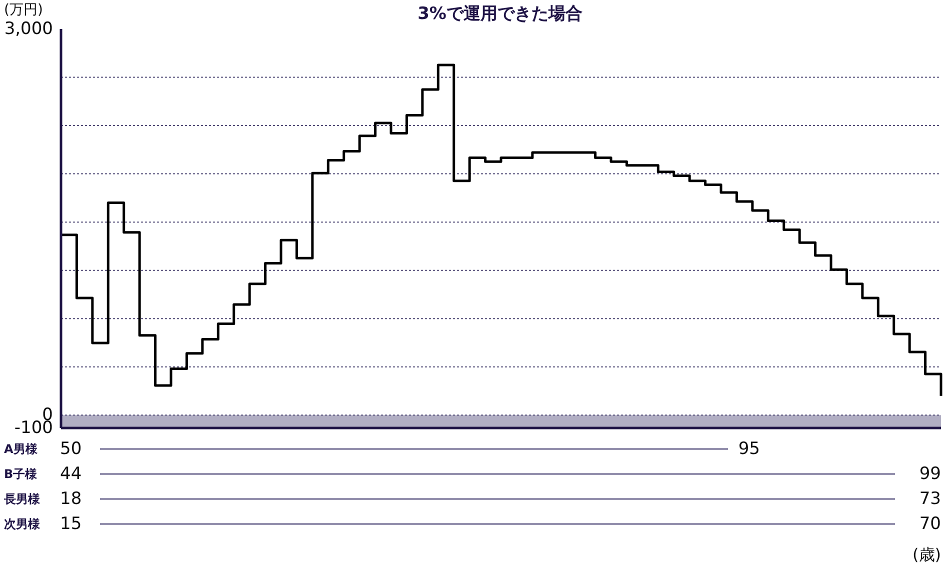  I want to click on text: 95, so click(749, 449).